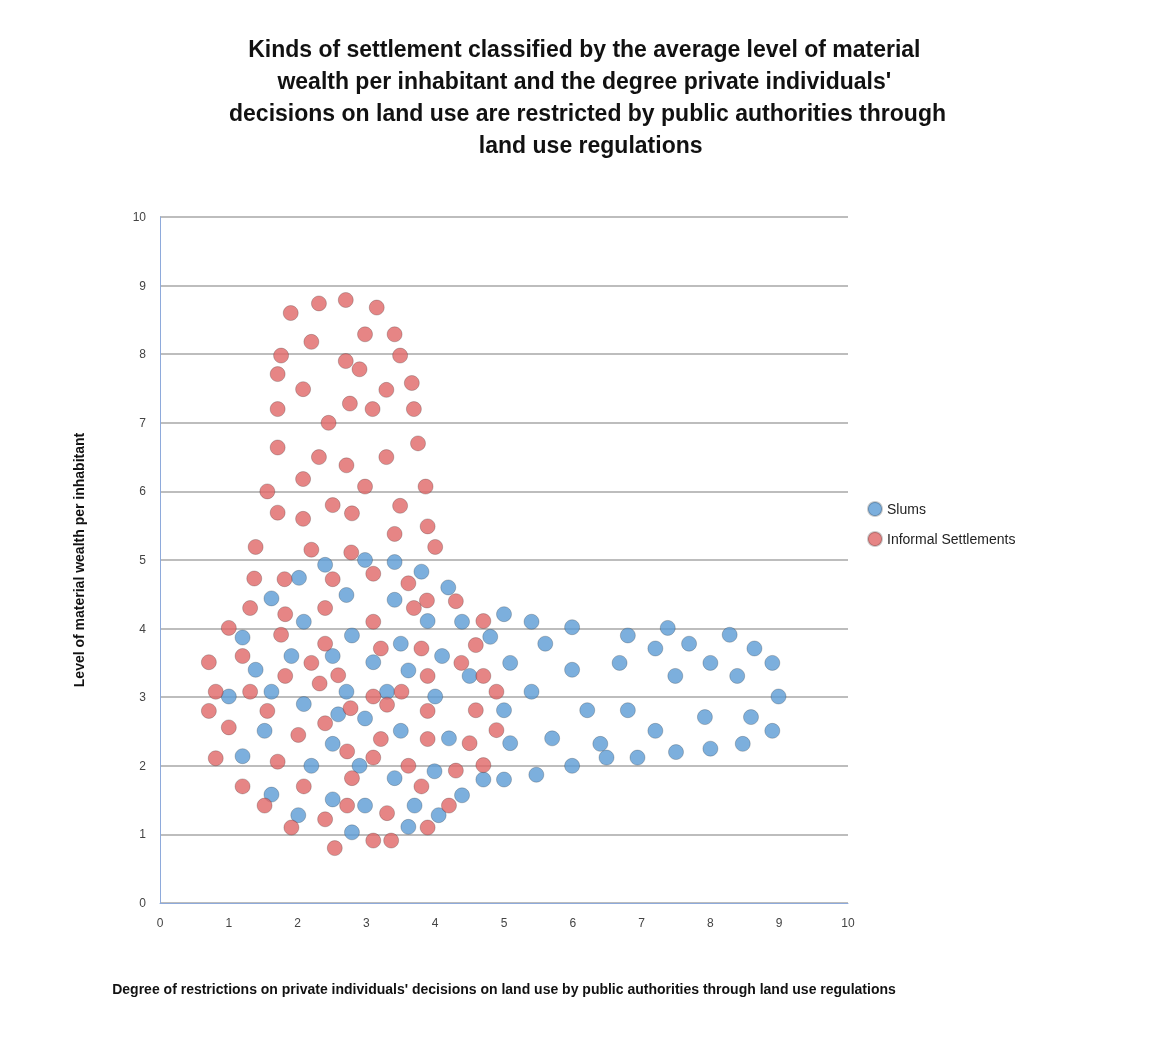  I want to click on y-tick-label: 3, so click(143, 697).